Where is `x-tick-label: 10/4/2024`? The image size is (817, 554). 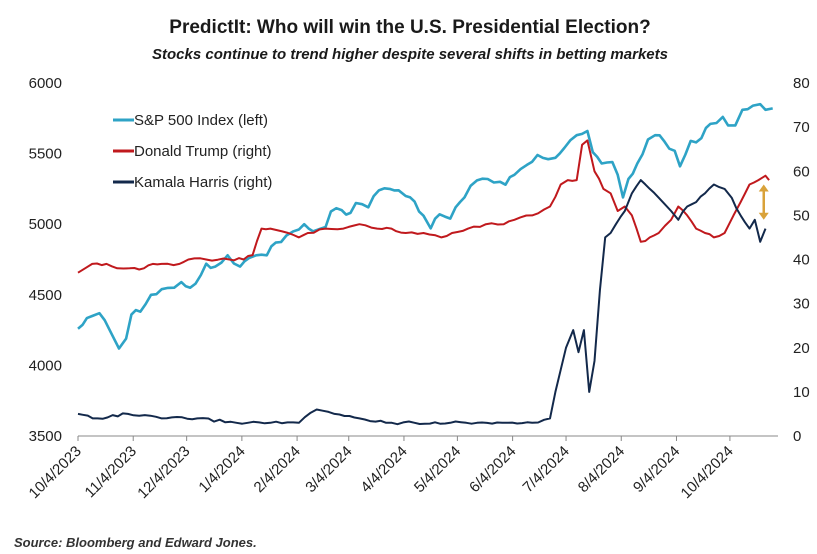 x-tick-label: 10/4/2024 is located at coordinates (707, 472).